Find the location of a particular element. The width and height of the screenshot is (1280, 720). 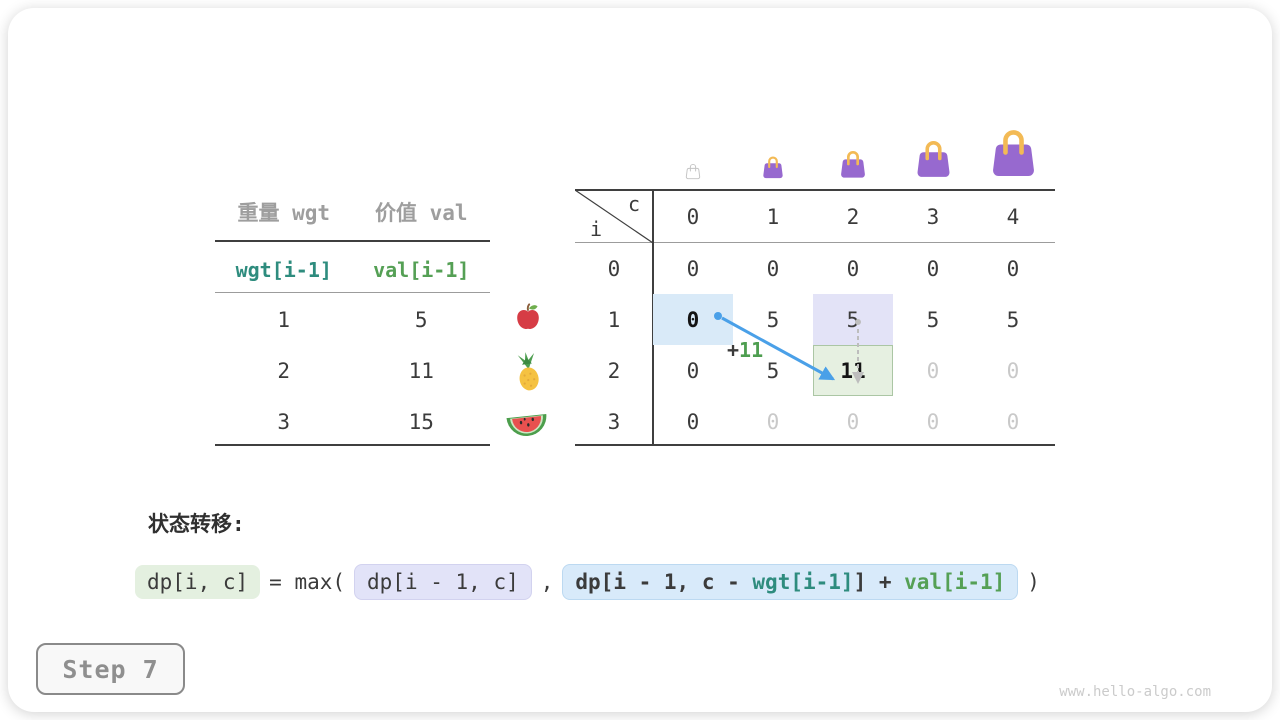

formula-take-pill: dp[i - 1, c - wgt[i-1]] + val[i-1] is located at coordinates (790, 582).